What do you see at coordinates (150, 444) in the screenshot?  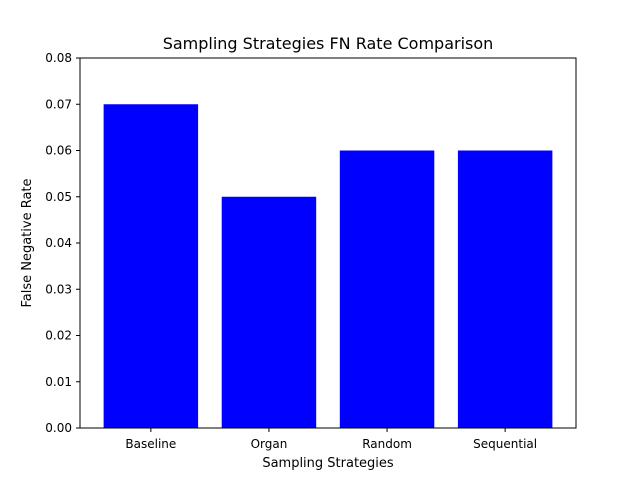 I see `x-tick-label: Baseline` at bounding box center [150, 444].